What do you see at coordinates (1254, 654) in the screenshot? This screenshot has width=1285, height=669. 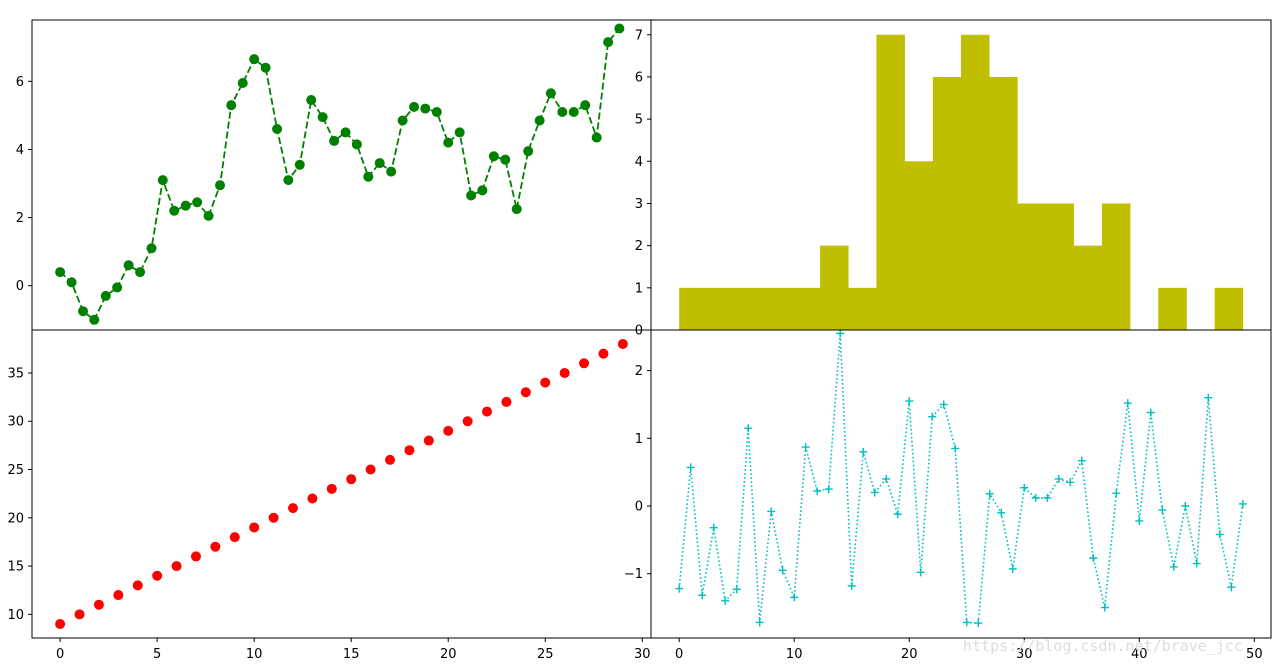 I see `x-tick-label: 50` at bounding box center [1254, 654].